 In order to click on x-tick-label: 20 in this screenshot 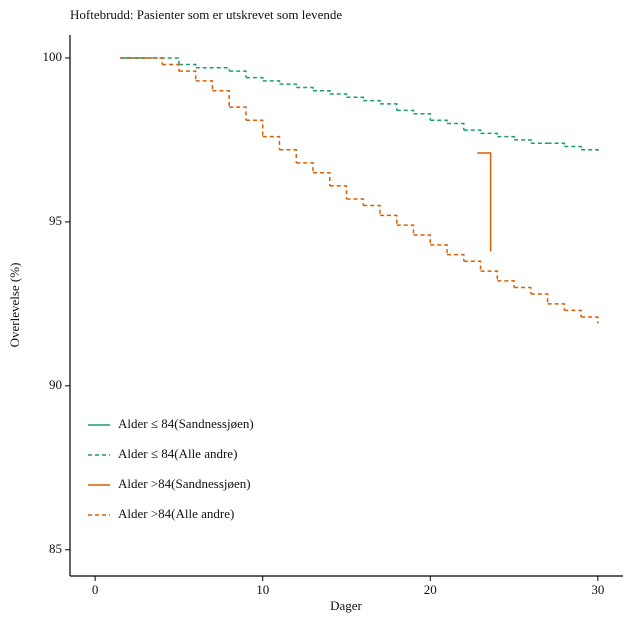, I will do `click(430, 589)`.